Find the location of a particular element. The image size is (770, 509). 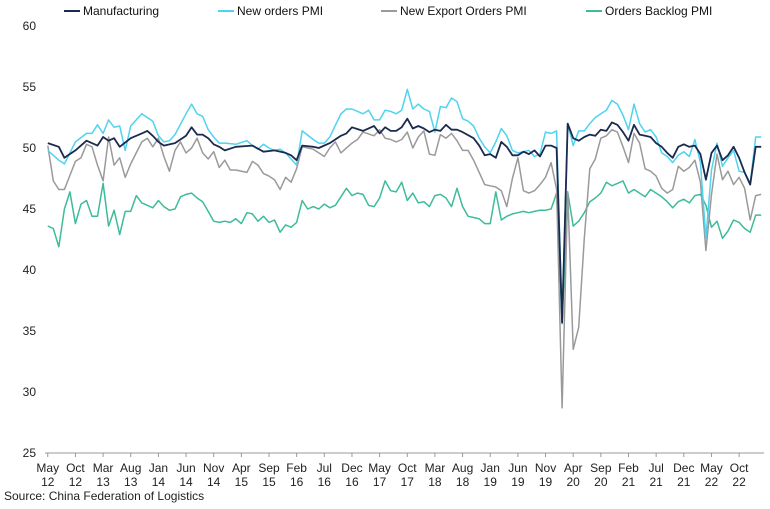

legend-label-orders-backlog: Orders Backlog PMI is located at coordinates (658, 11).